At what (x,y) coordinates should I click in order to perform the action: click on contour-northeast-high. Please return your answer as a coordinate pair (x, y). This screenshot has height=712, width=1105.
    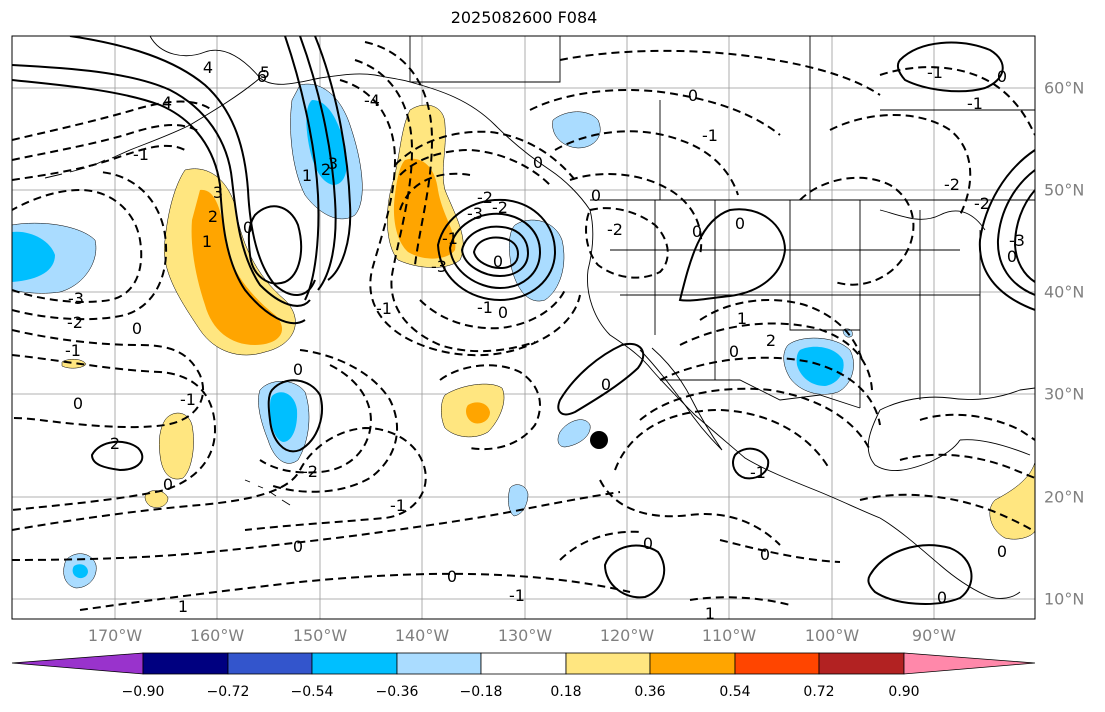
    Looking at the image, I should click on (950, 67).